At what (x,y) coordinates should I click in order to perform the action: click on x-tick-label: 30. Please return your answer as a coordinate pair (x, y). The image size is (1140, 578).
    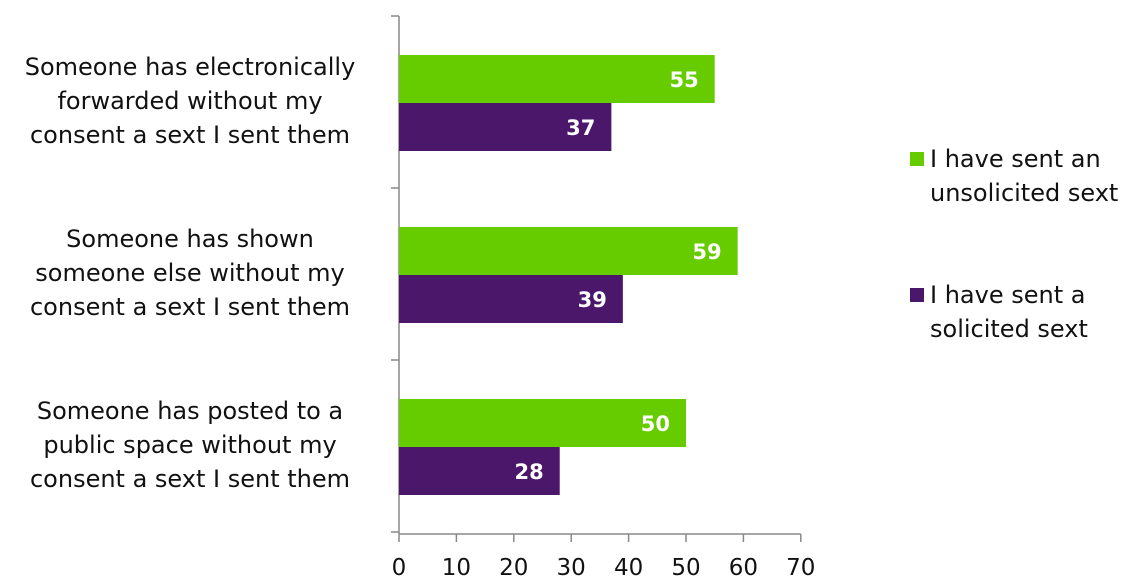
    Looking at the image, I should click on (571, 566).